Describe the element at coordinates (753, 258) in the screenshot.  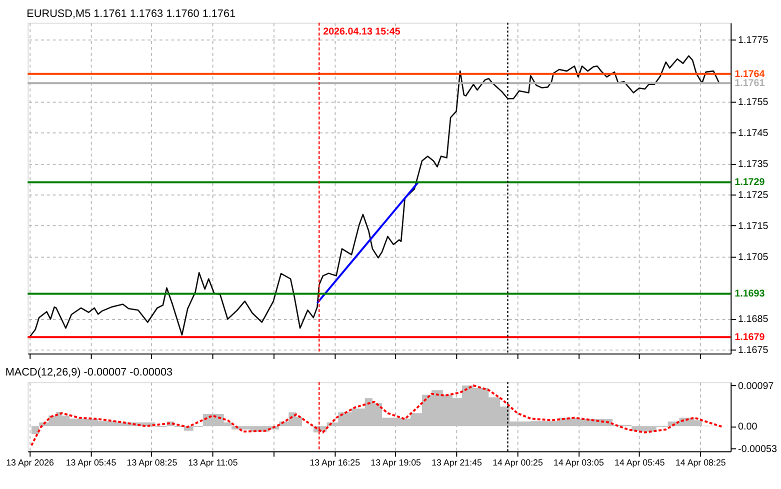
I see `y-tick-label: 1.1705` at that location.